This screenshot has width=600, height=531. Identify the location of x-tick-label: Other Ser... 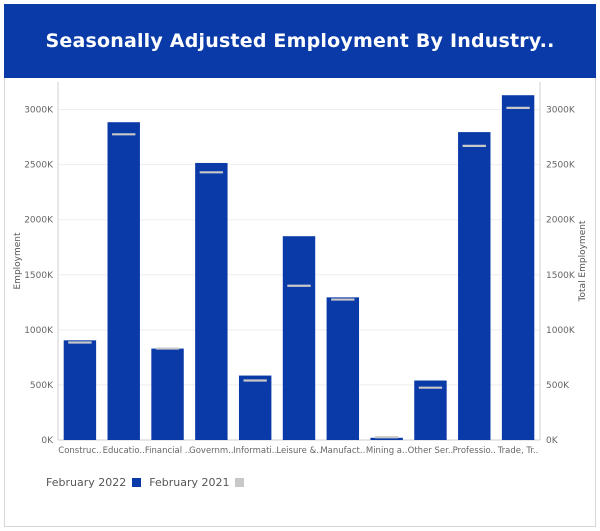
(431, 451).